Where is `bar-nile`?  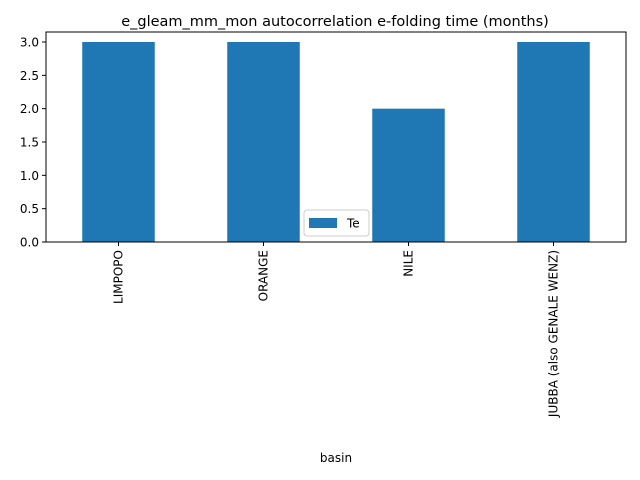 bar-nile is located at coordinates (408, 175).